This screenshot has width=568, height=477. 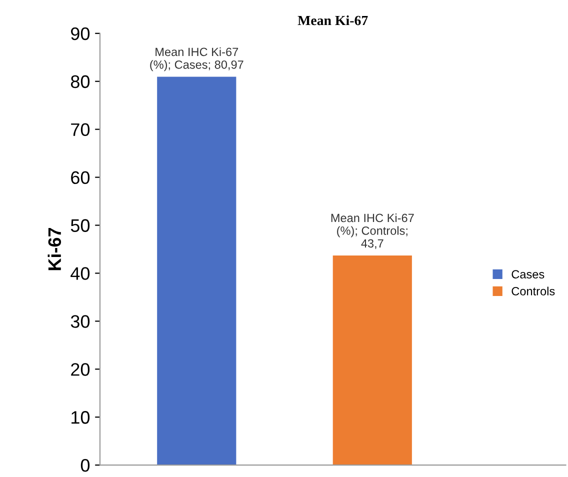 I want to click on y-tick-label: 90, so click(x=80, y=33).